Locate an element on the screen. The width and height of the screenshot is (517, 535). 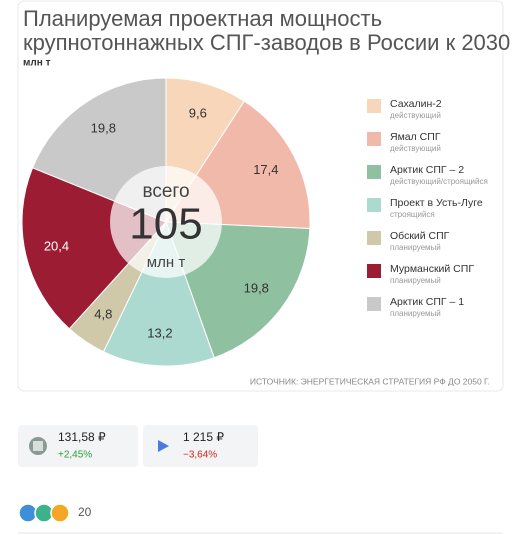
center-disc is located at coordinates (166, 222).